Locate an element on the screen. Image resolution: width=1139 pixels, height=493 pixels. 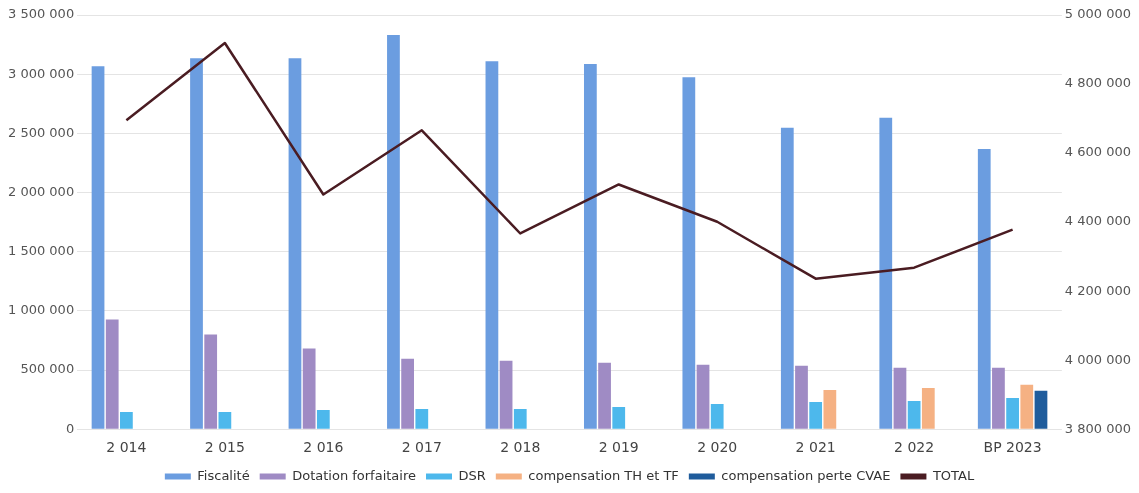
legend-label: Dotation forfaitaire is located at coordinates (354, 475).